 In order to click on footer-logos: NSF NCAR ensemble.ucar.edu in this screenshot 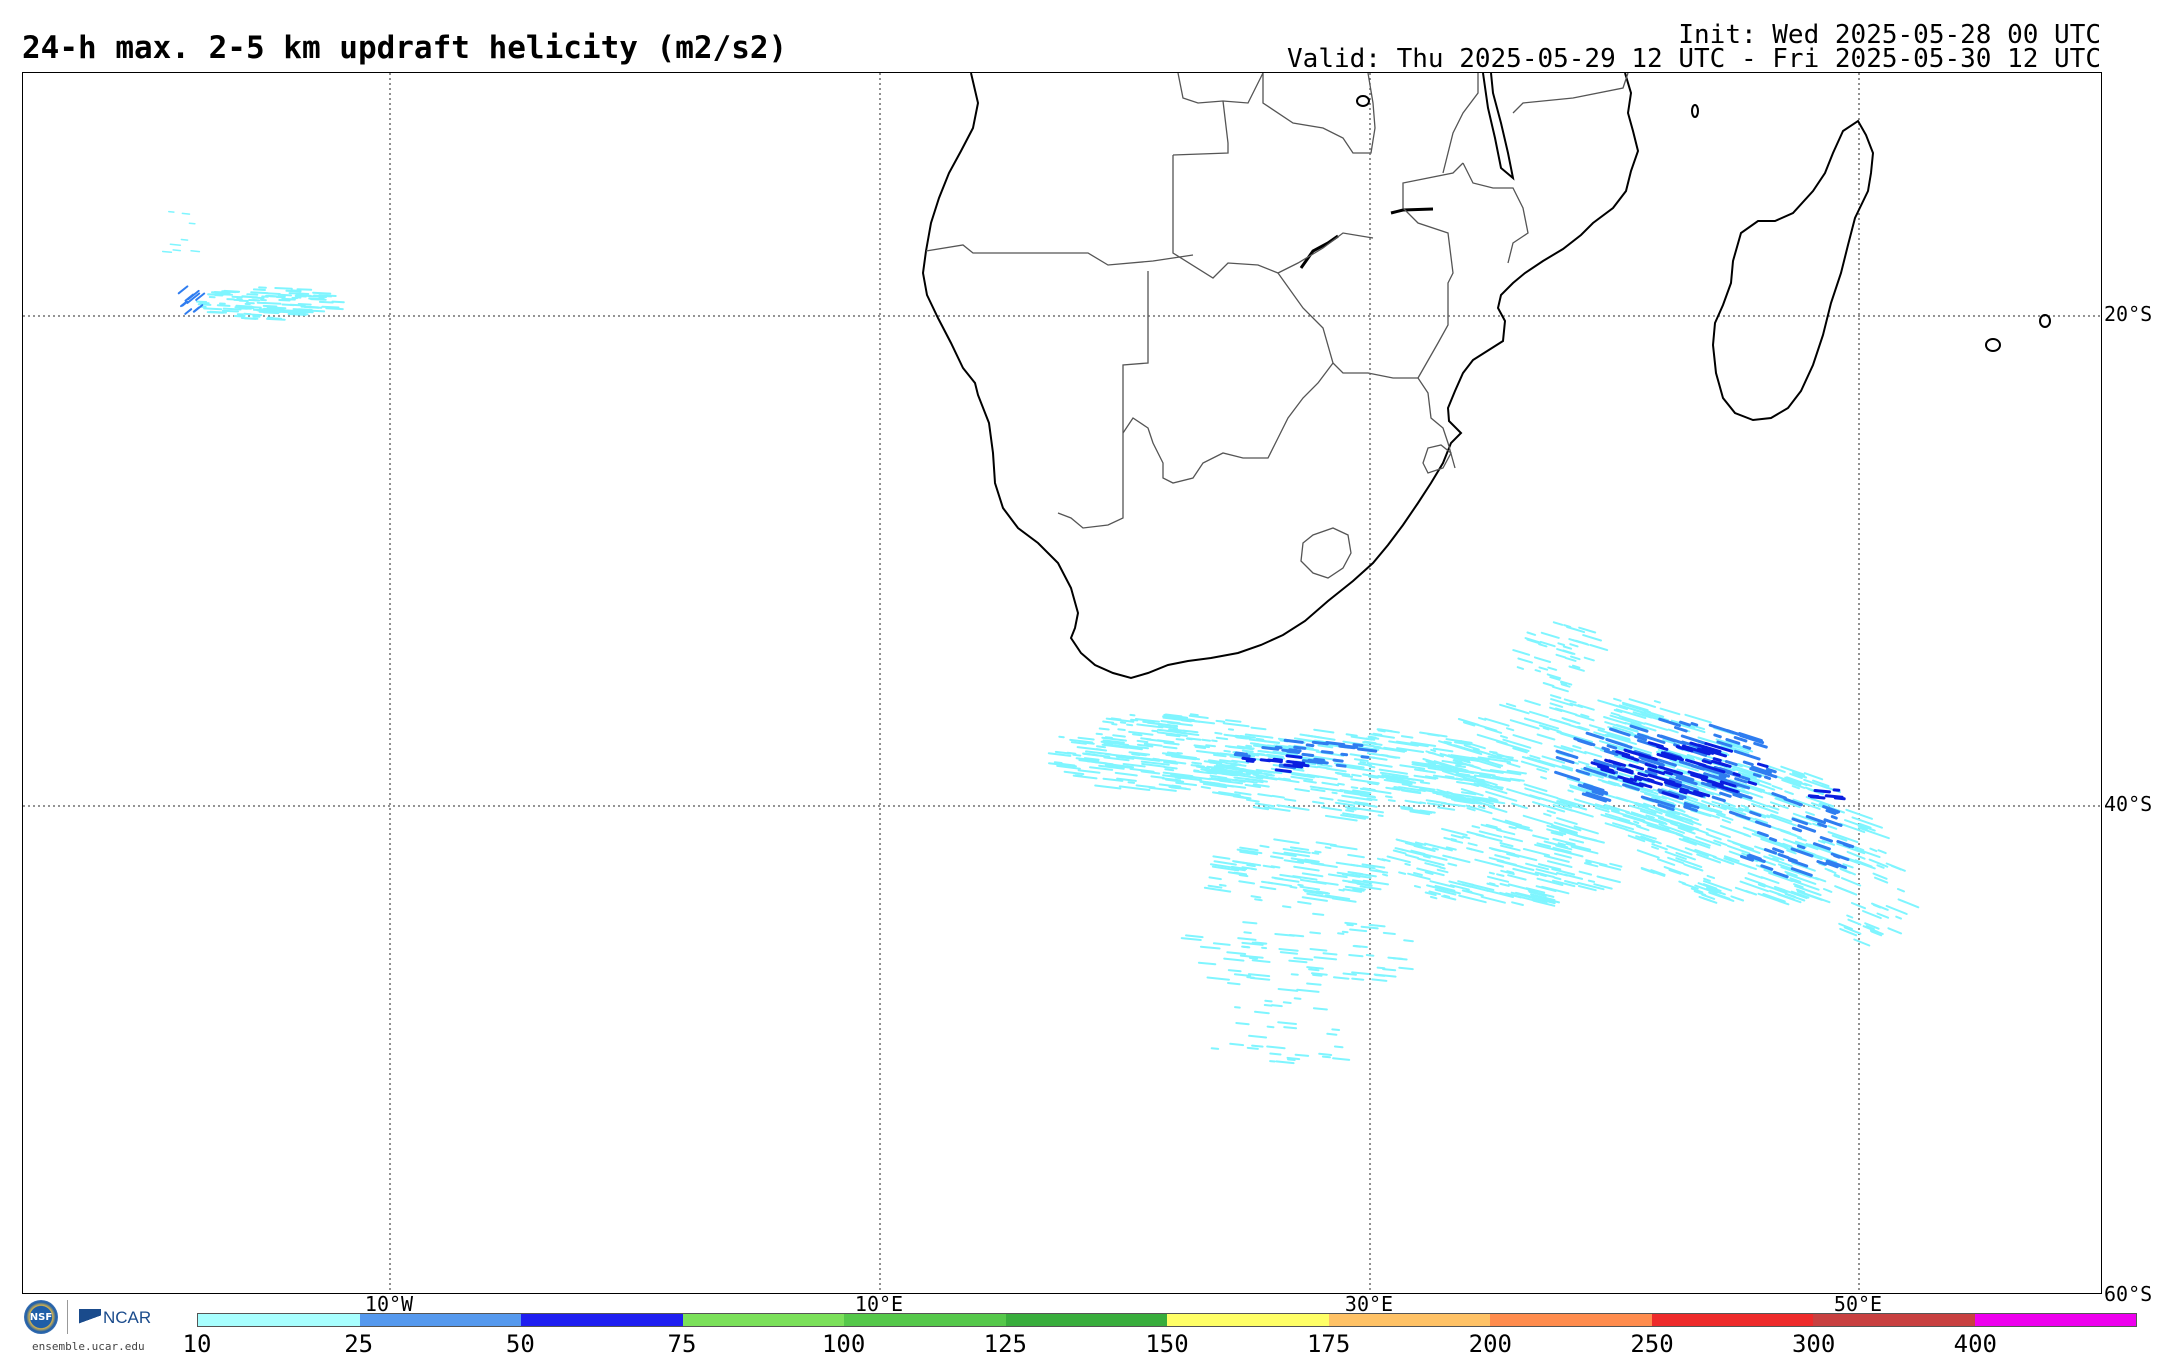, I will do `click(94, 1326)`.